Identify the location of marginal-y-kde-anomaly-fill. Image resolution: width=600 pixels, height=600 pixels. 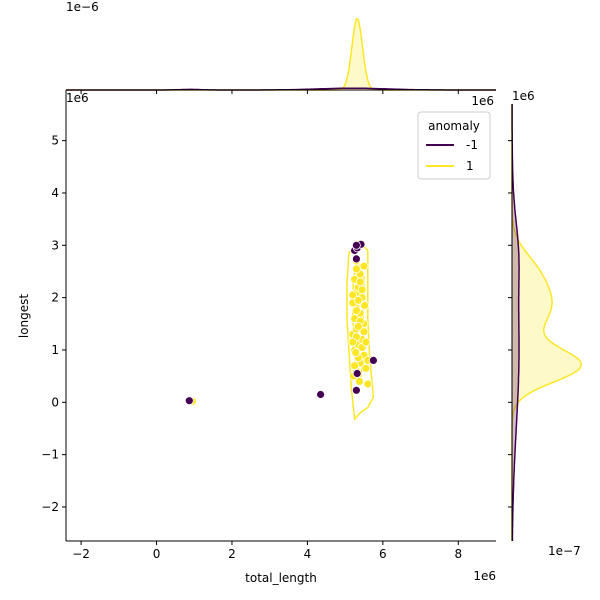
(516, 322).